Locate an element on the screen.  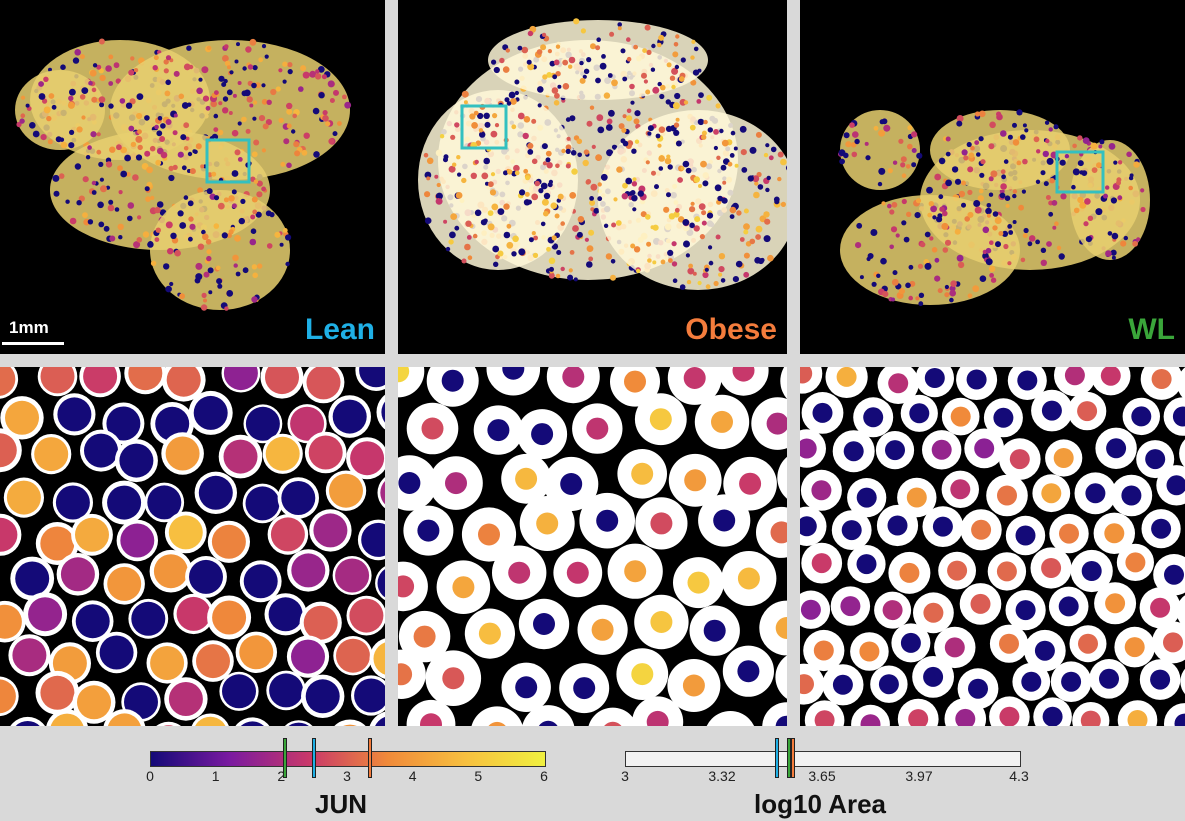
area-tick-label: 3 is located at coordinates (625, 776).